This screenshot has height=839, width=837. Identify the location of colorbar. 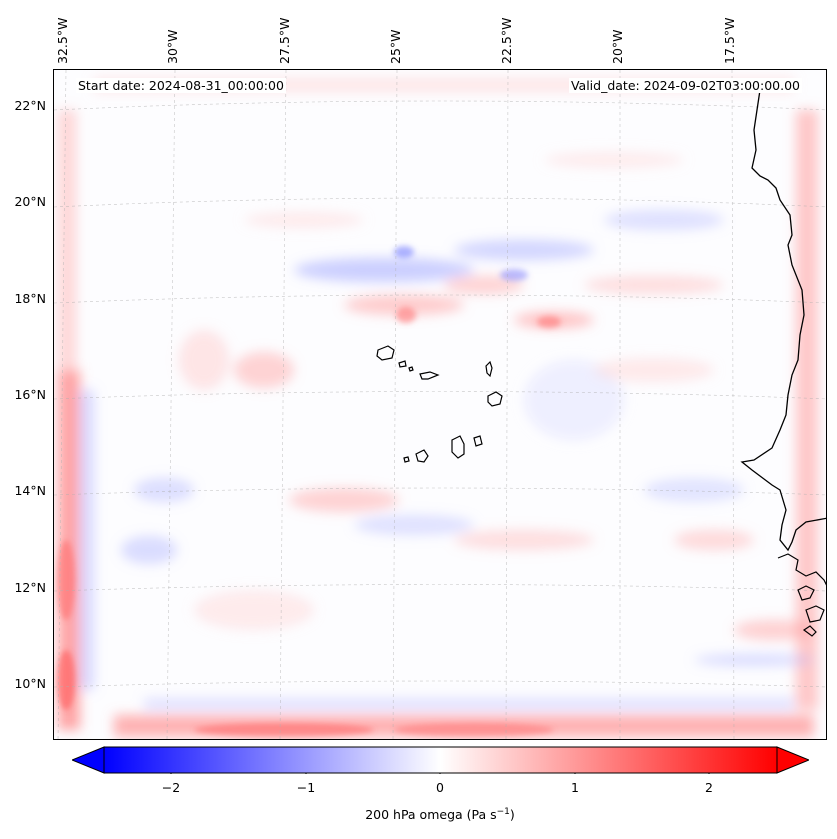
(440, 760).